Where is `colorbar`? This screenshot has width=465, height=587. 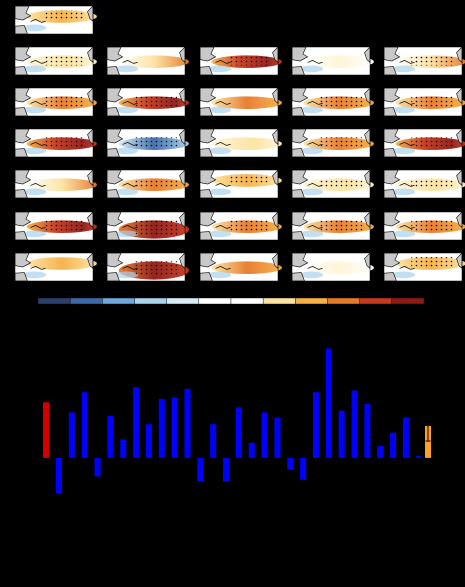 colorbar is located at coordinates (231, 301).